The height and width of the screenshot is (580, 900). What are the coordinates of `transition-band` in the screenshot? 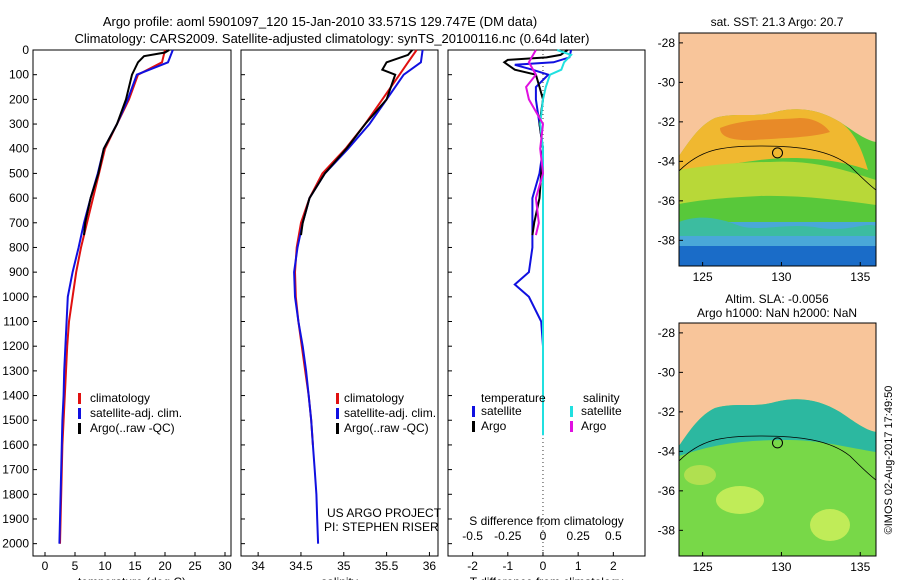 It's located at (777, 183).